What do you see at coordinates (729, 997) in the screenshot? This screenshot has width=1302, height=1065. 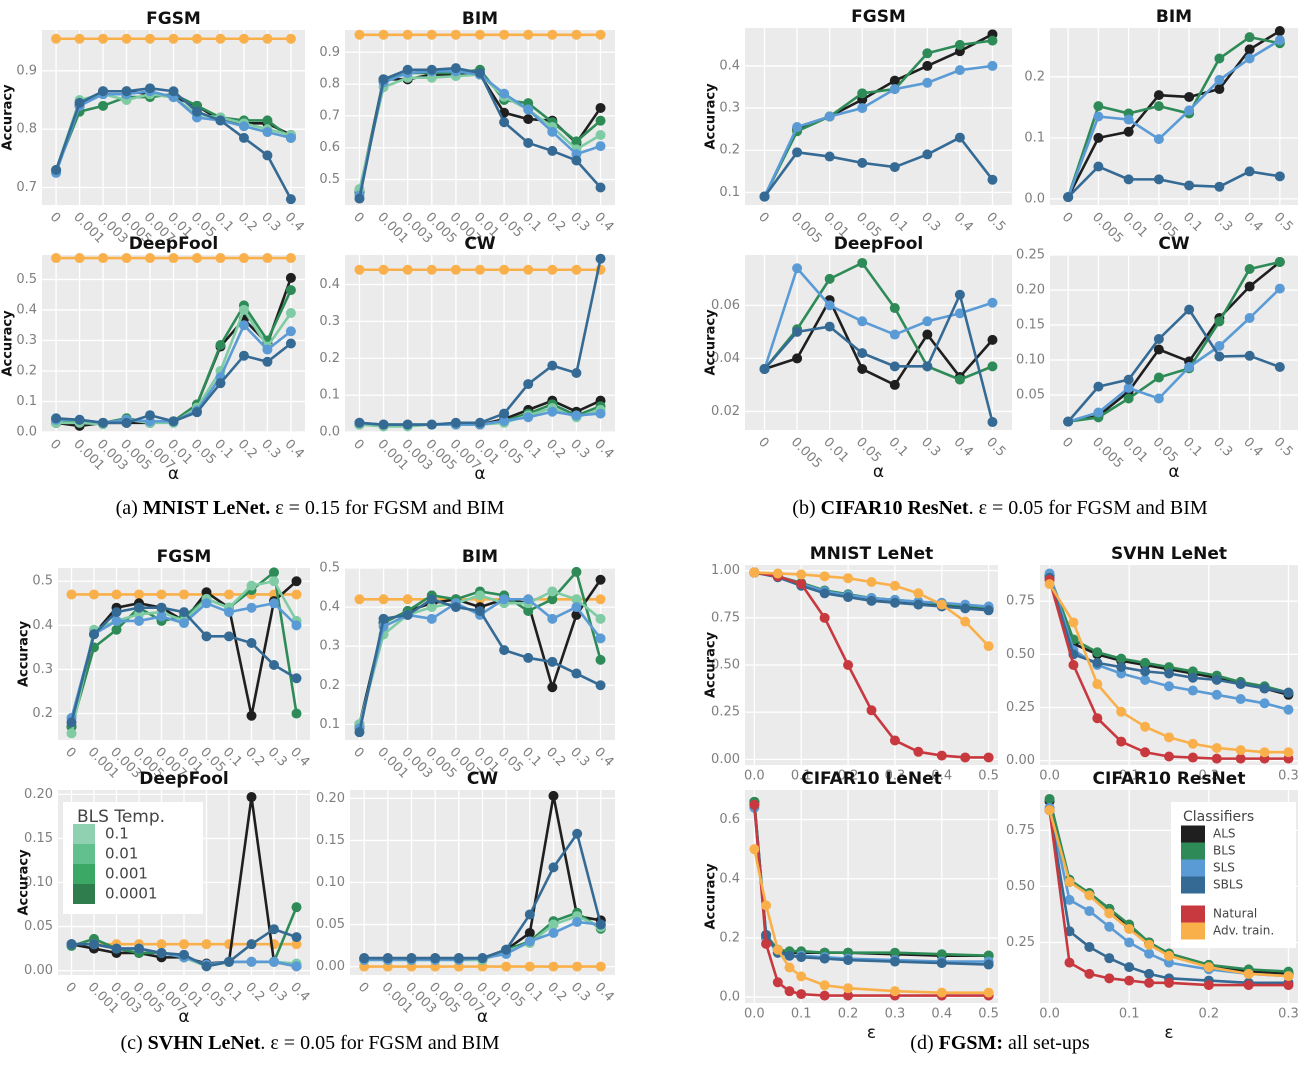 I see `y-tick-label: 0.0` at bounding box center [729, 997].